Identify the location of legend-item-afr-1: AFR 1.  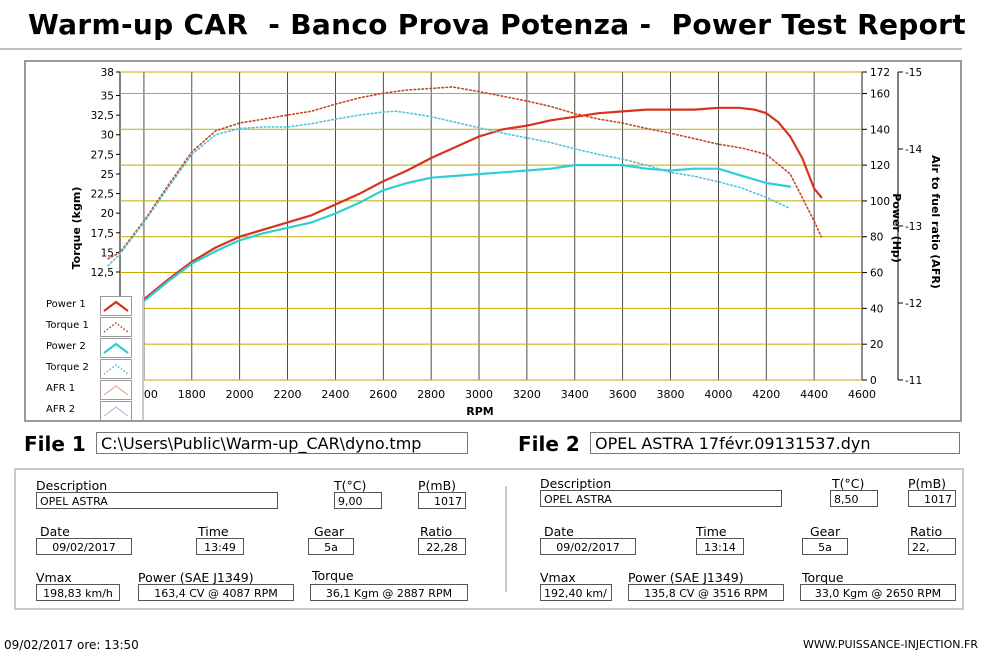
(84, 390).